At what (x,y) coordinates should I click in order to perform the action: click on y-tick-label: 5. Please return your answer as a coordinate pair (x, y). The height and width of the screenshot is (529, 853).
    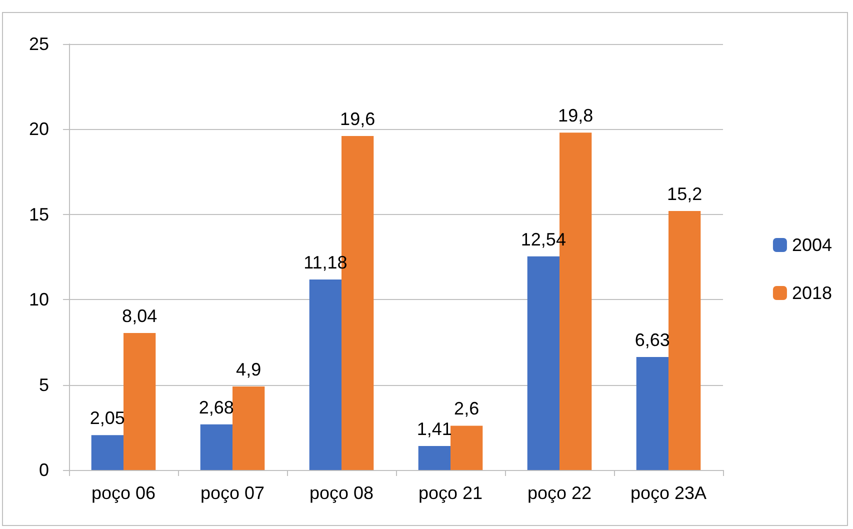
    Looking at the image, I should click on (43, 384).